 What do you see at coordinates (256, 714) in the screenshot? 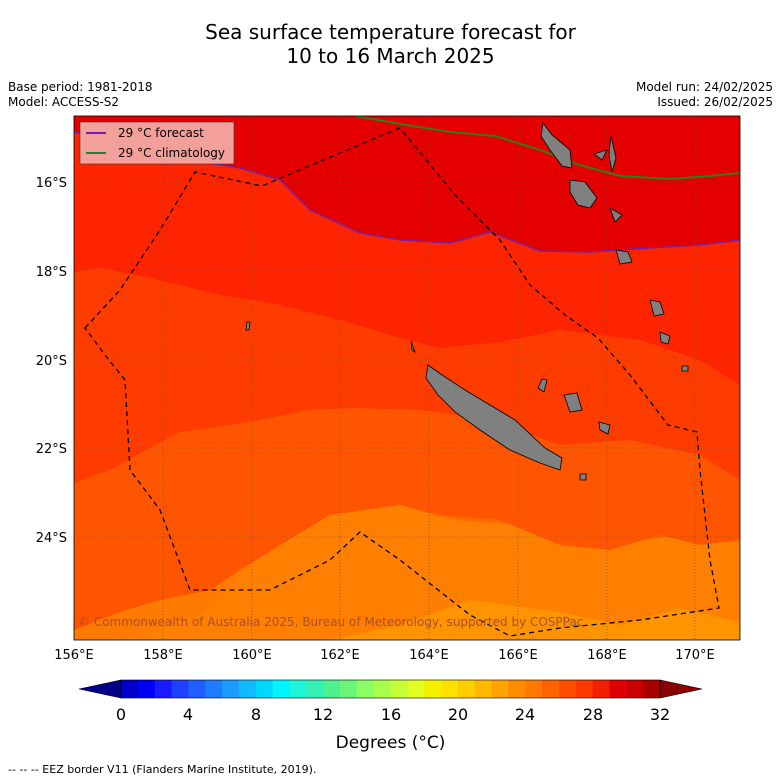
I see `colorbar-tick: 8` at bounding box center [256, 714].